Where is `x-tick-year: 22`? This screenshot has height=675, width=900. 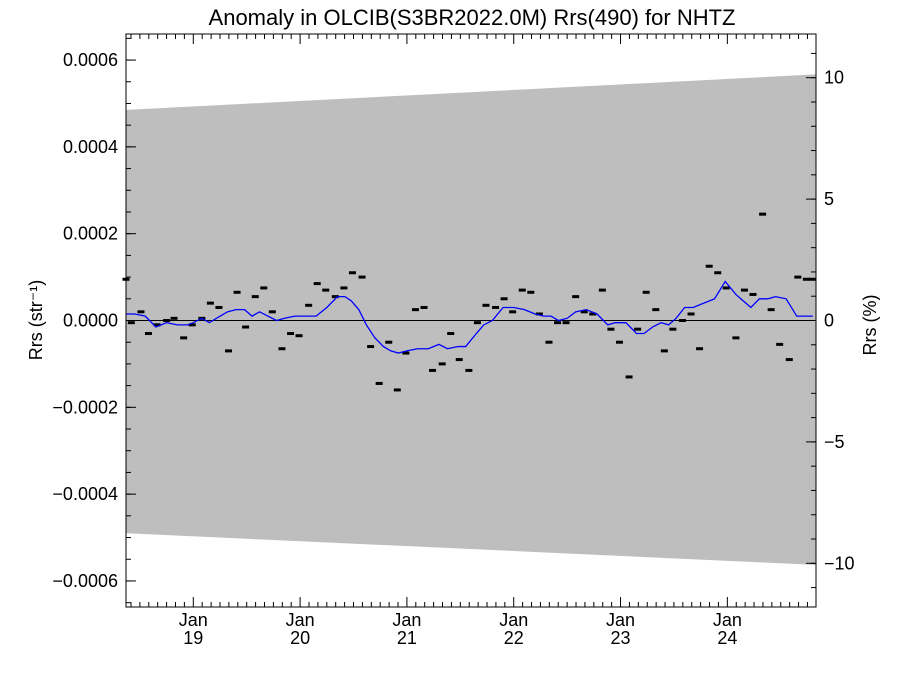
x-tick-year: 22 is located at coordinates (514, 638).